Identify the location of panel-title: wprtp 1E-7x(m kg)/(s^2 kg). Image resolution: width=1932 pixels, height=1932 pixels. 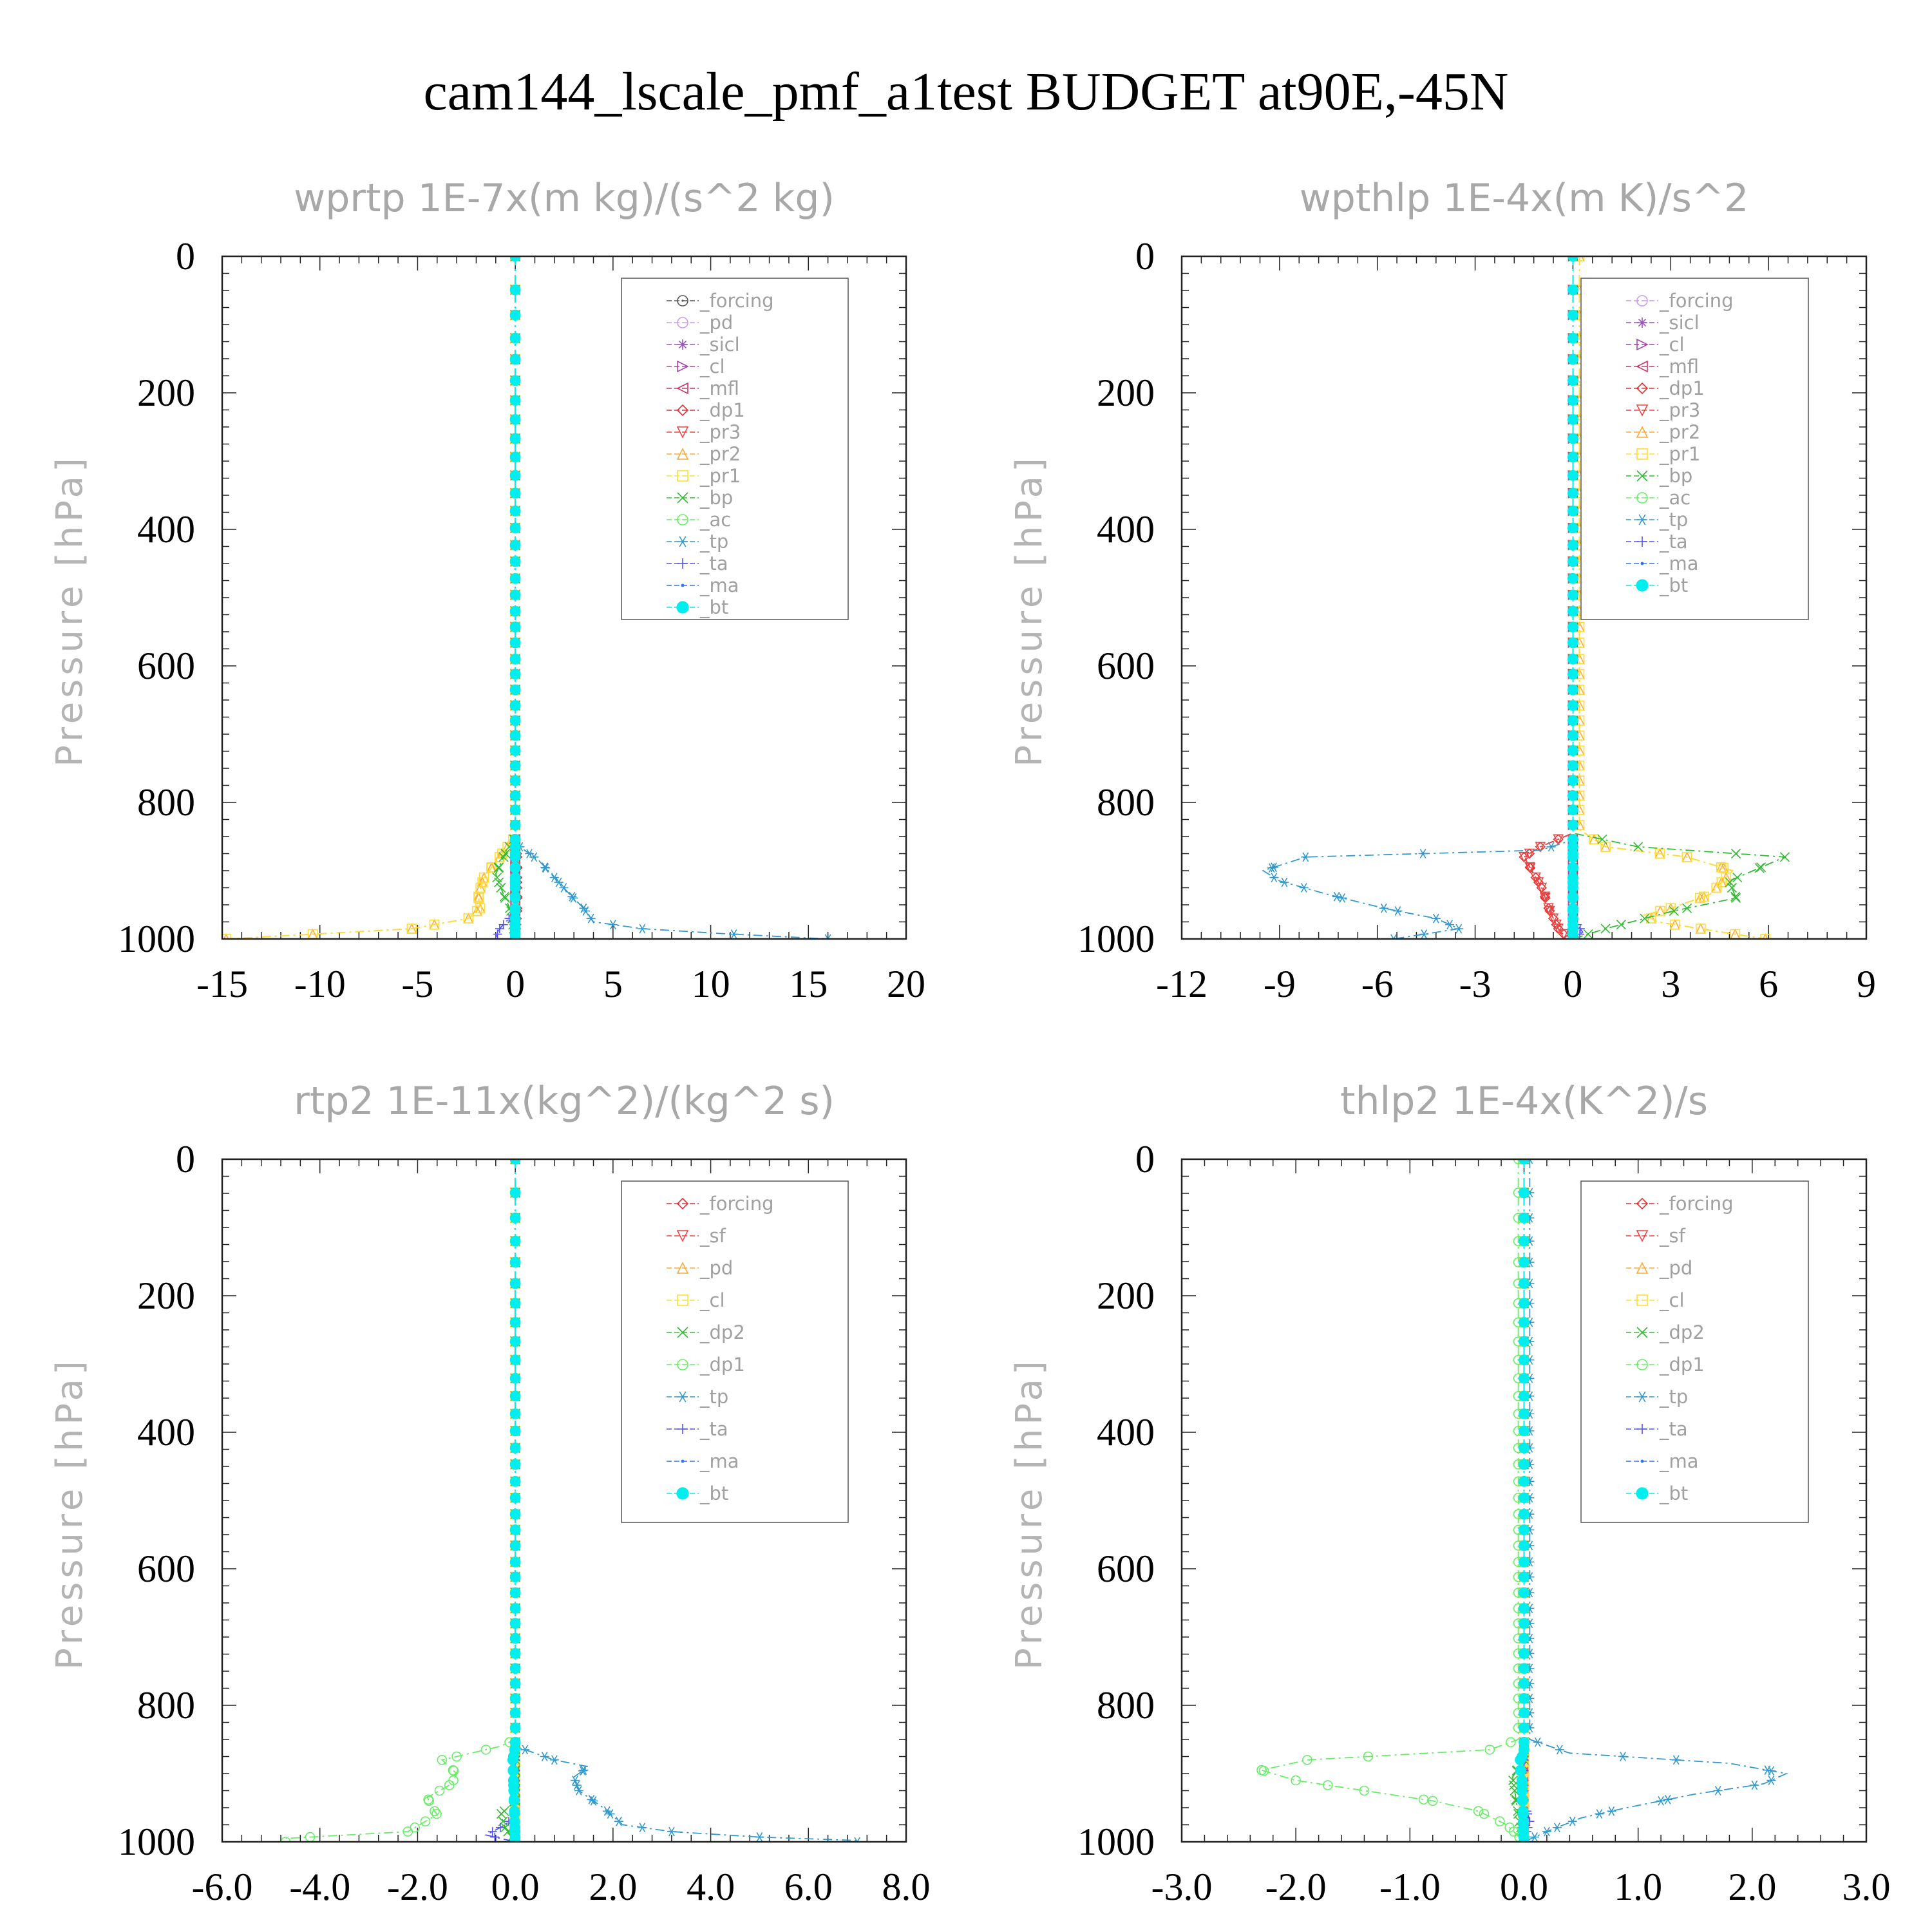
(564, 199).